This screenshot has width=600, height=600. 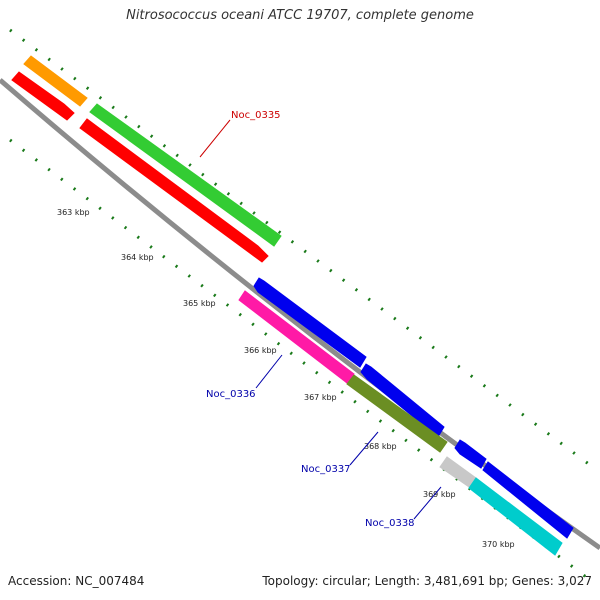 What do you see at coordinates (199, 303) in the screenshot?
I see `scale-label-365: 365 kbp` at bounding box center [199, 303].